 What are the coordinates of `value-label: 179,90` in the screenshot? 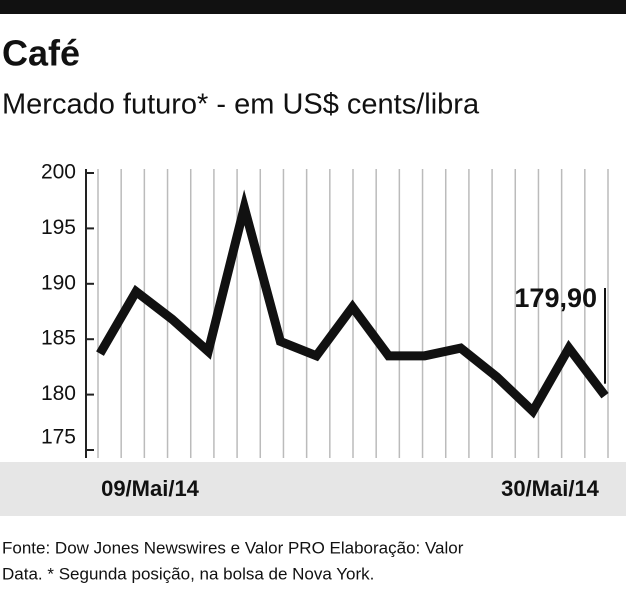 It's located at (555, 298).